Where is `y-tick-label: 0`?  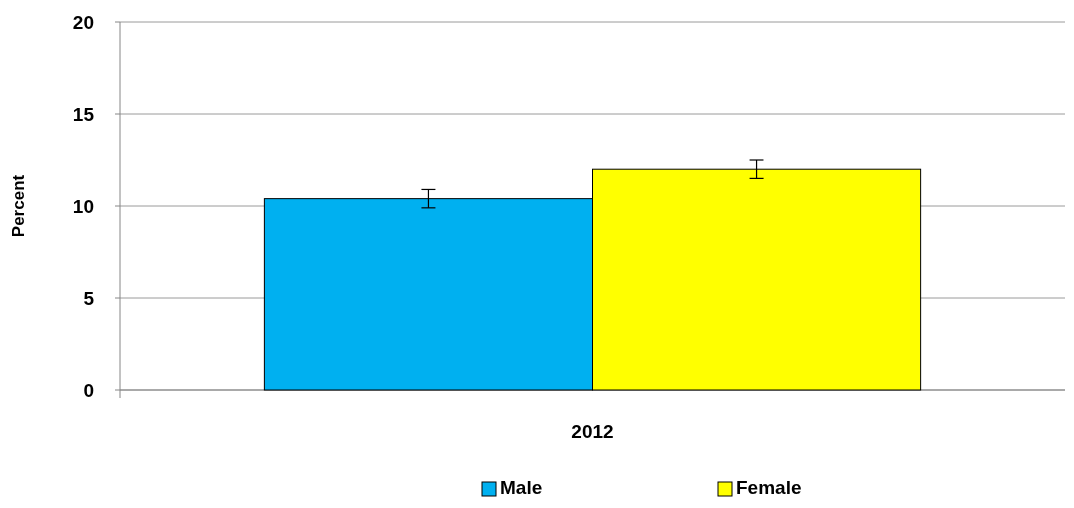 y-tick-label: 0 is located at coordinates (88, 390).